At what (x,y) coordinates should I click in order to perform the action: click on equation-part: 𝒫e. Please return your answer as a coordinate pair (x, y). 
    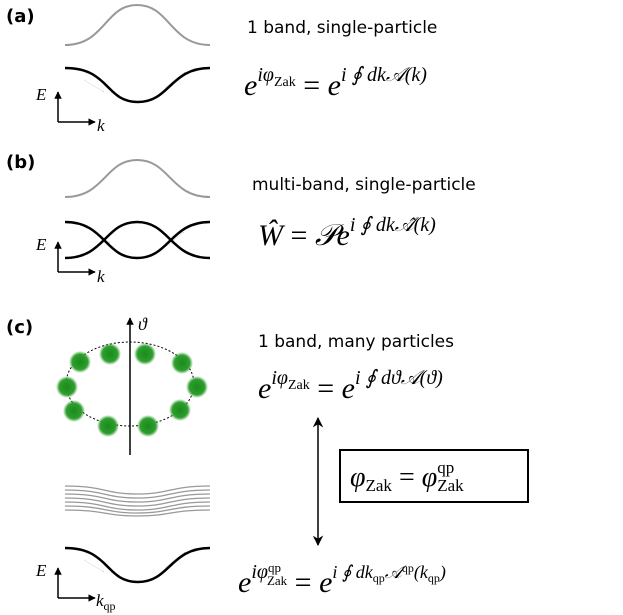
    Looking at the image, I should click on (332, 235).